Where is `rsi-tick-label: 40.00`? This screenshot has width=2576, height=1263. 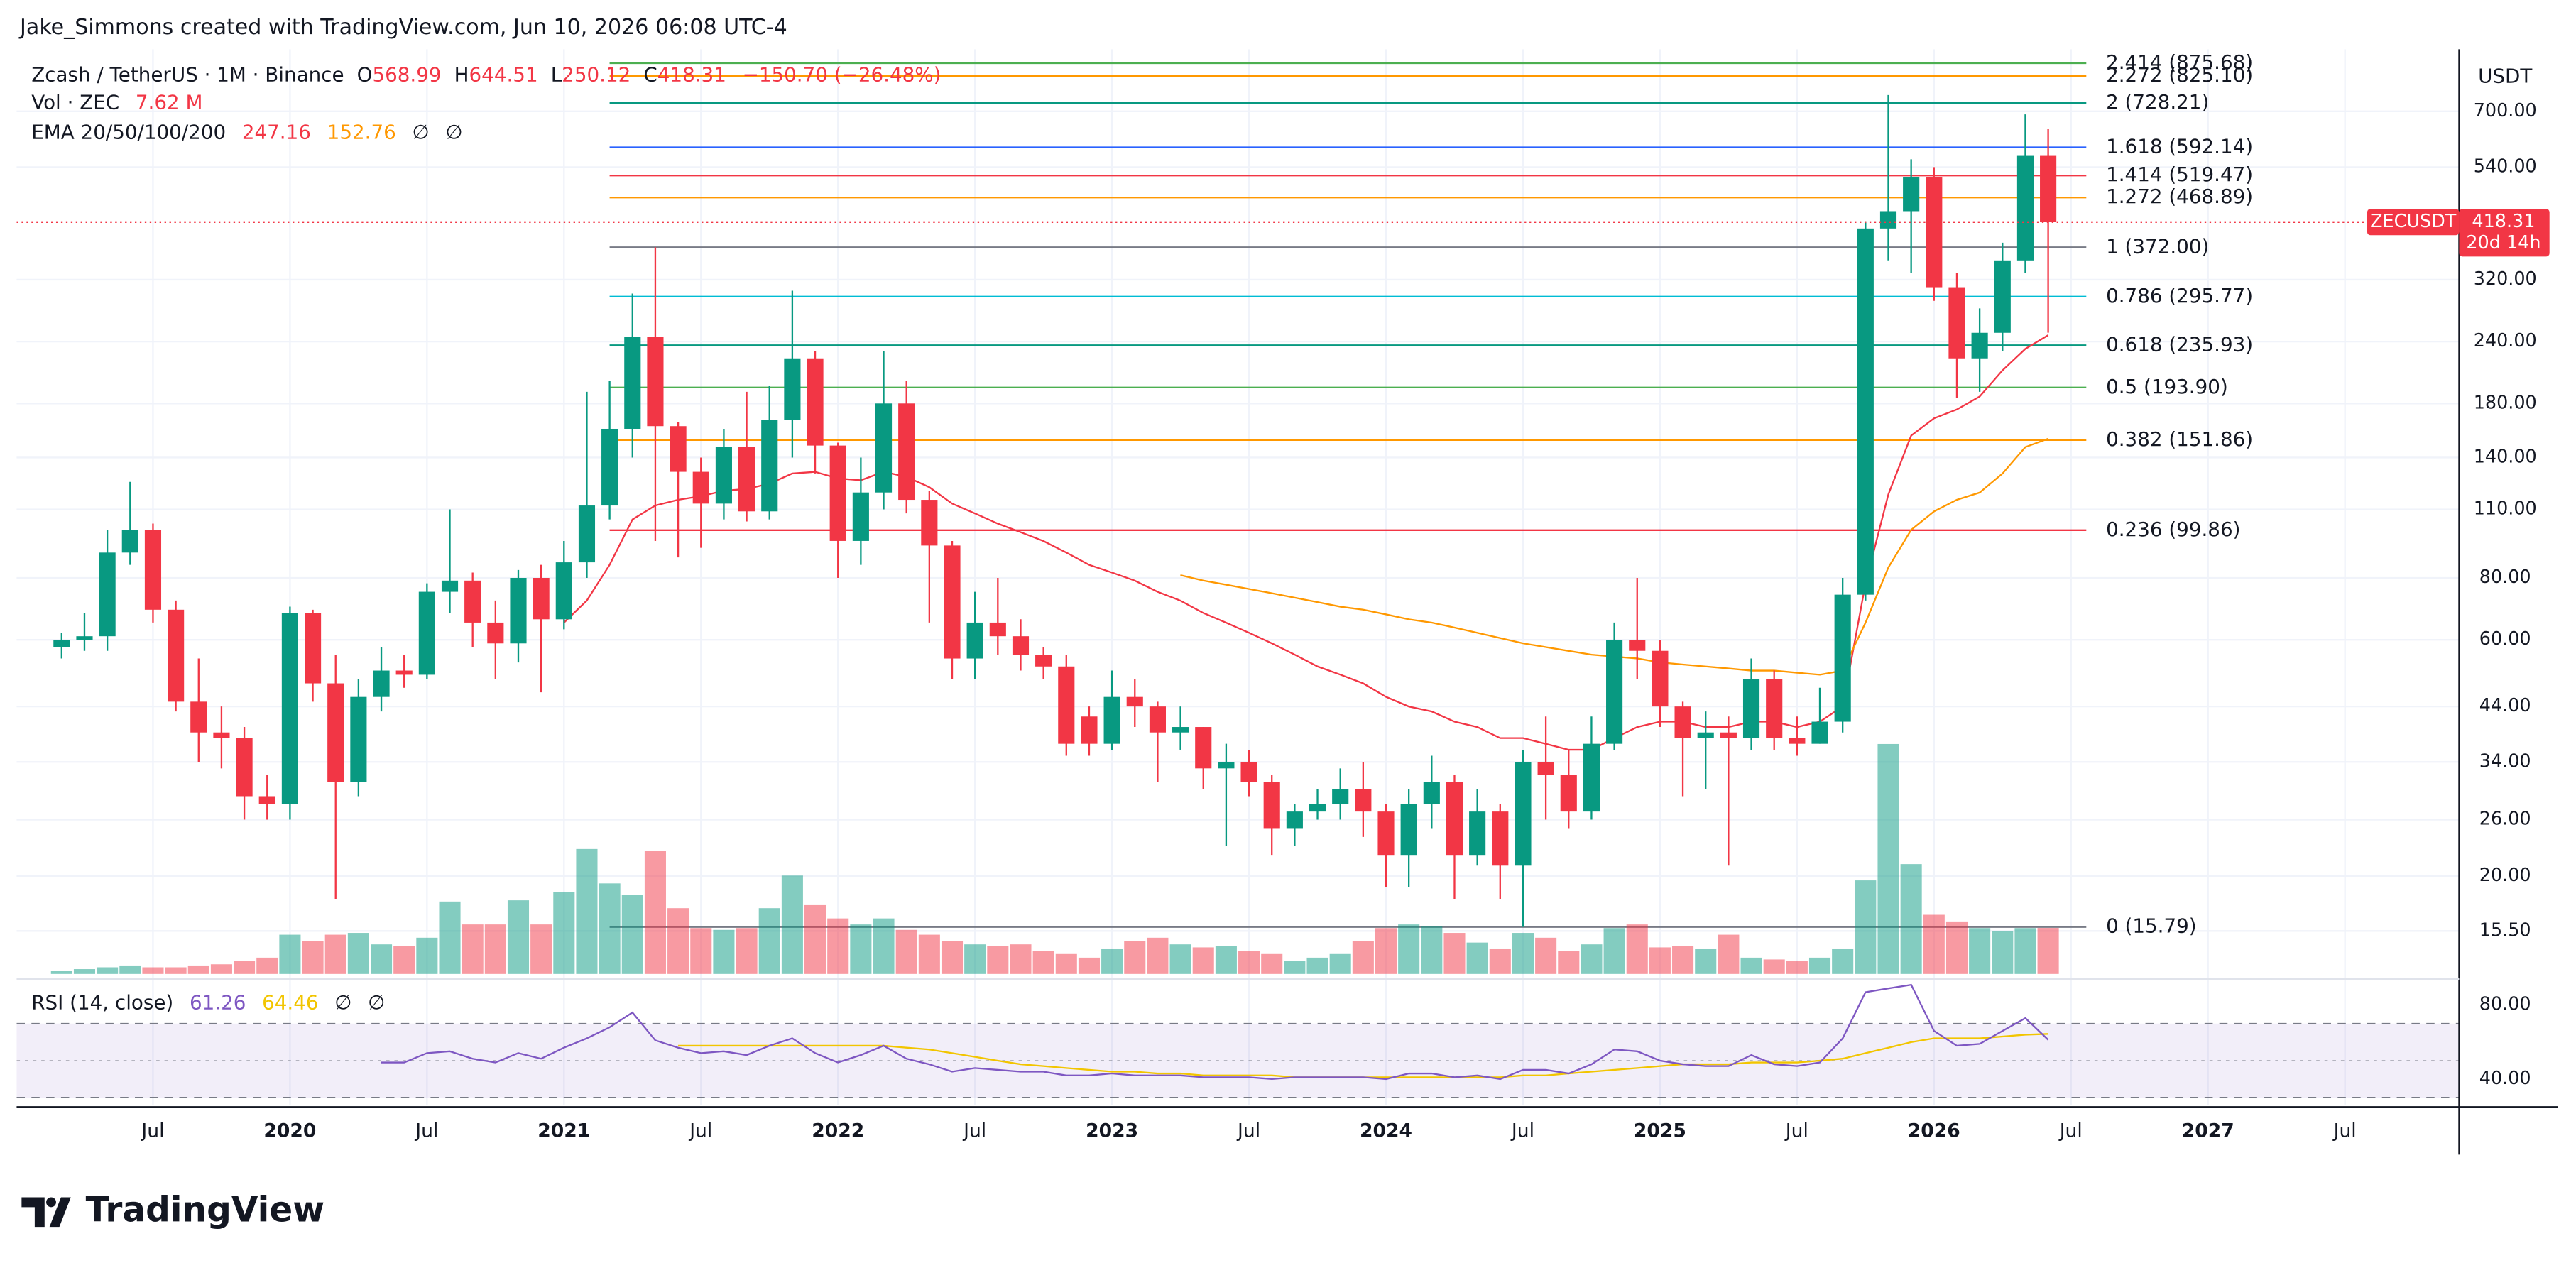 rsi-tick-label: 40.00 is located at coordinates (2505, 1077).